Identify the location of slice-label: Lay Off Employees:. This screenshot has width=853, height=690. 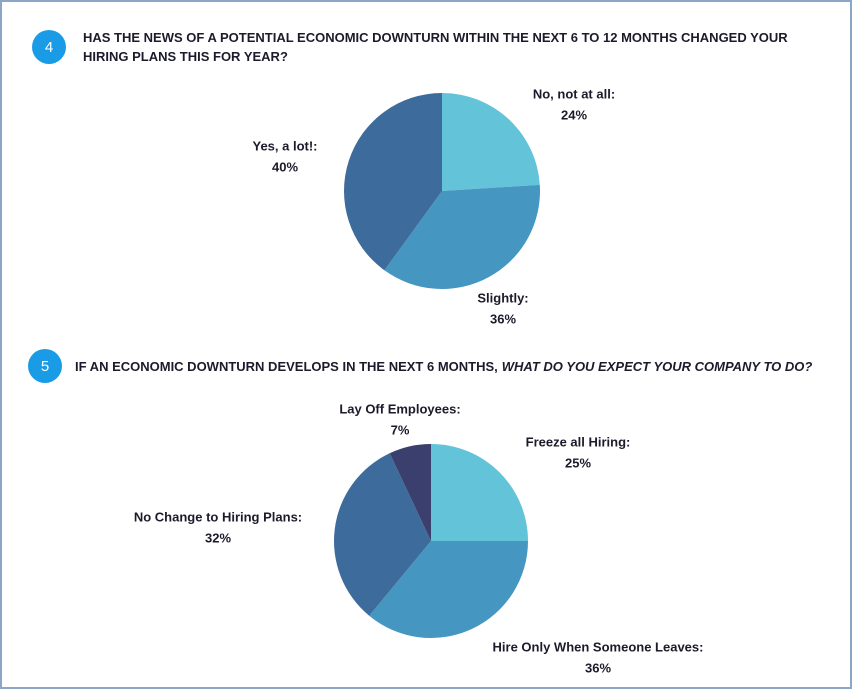
(399, 408).